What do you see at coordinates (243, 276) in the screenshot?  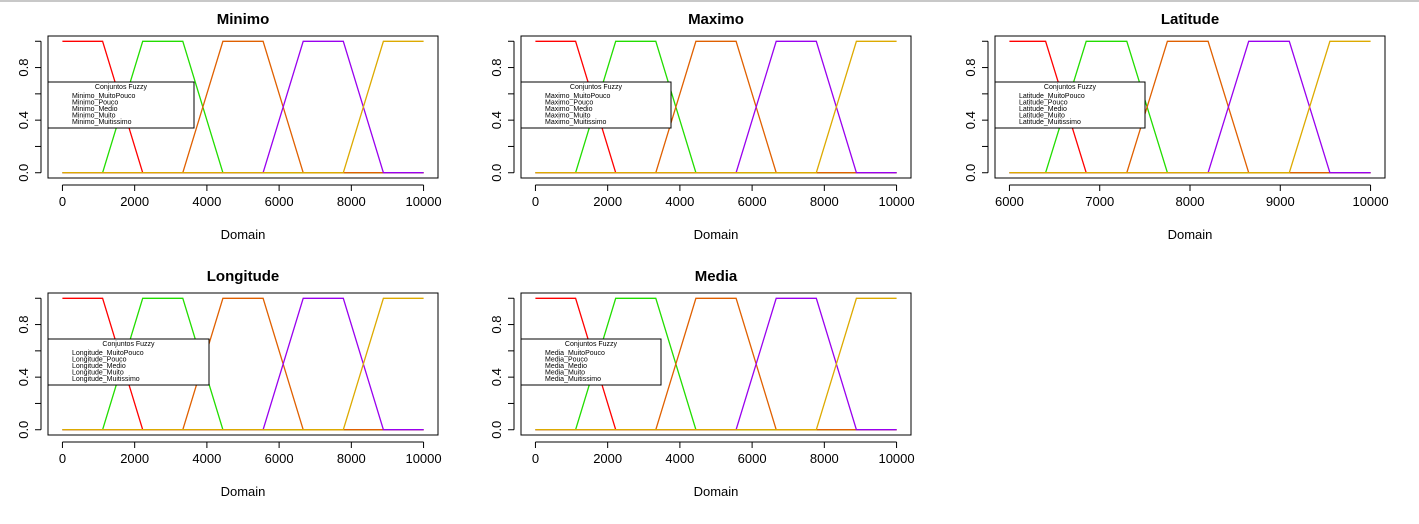 I see `chart-title: Longitude` at bounding box center [243, 276].